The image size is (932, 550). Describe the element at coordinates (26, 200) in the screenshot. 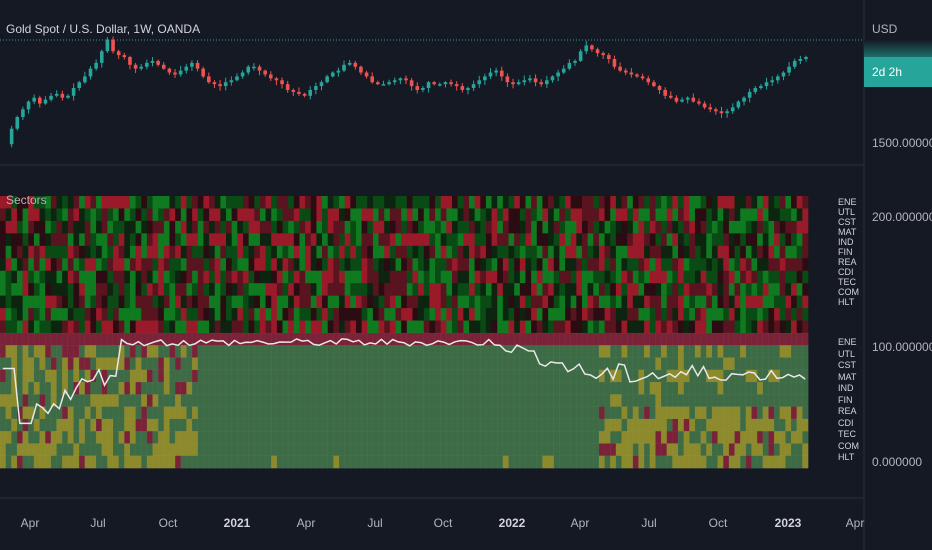

I see `indicator-title: Sectors` at that location.